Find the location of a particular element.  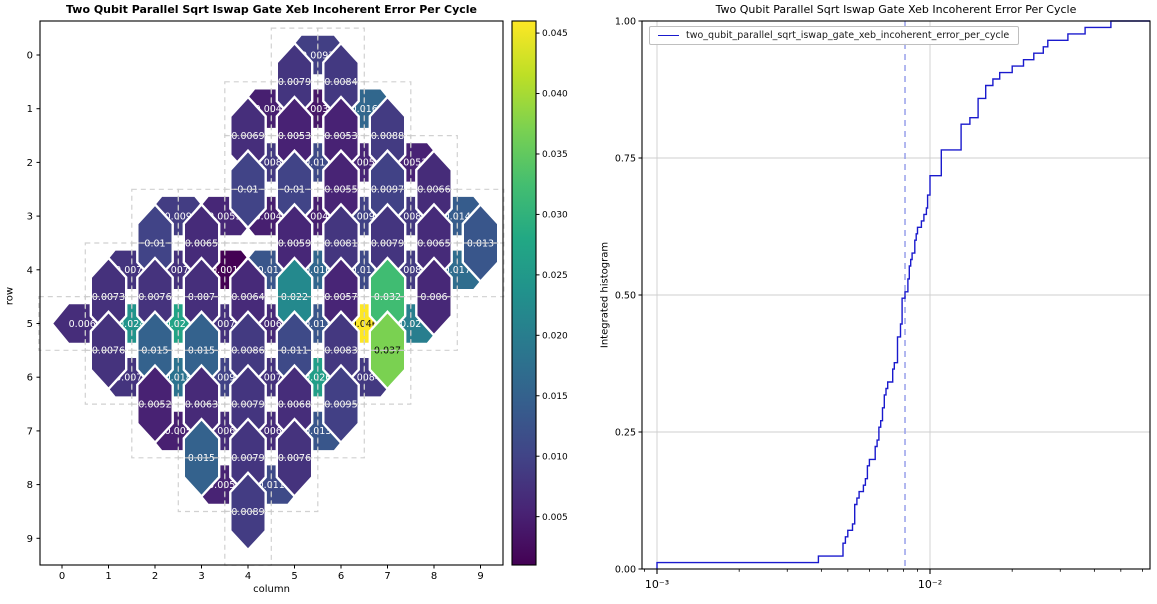

cdf-y-tick-label: 0.50 is located at coordinates (625, 295).